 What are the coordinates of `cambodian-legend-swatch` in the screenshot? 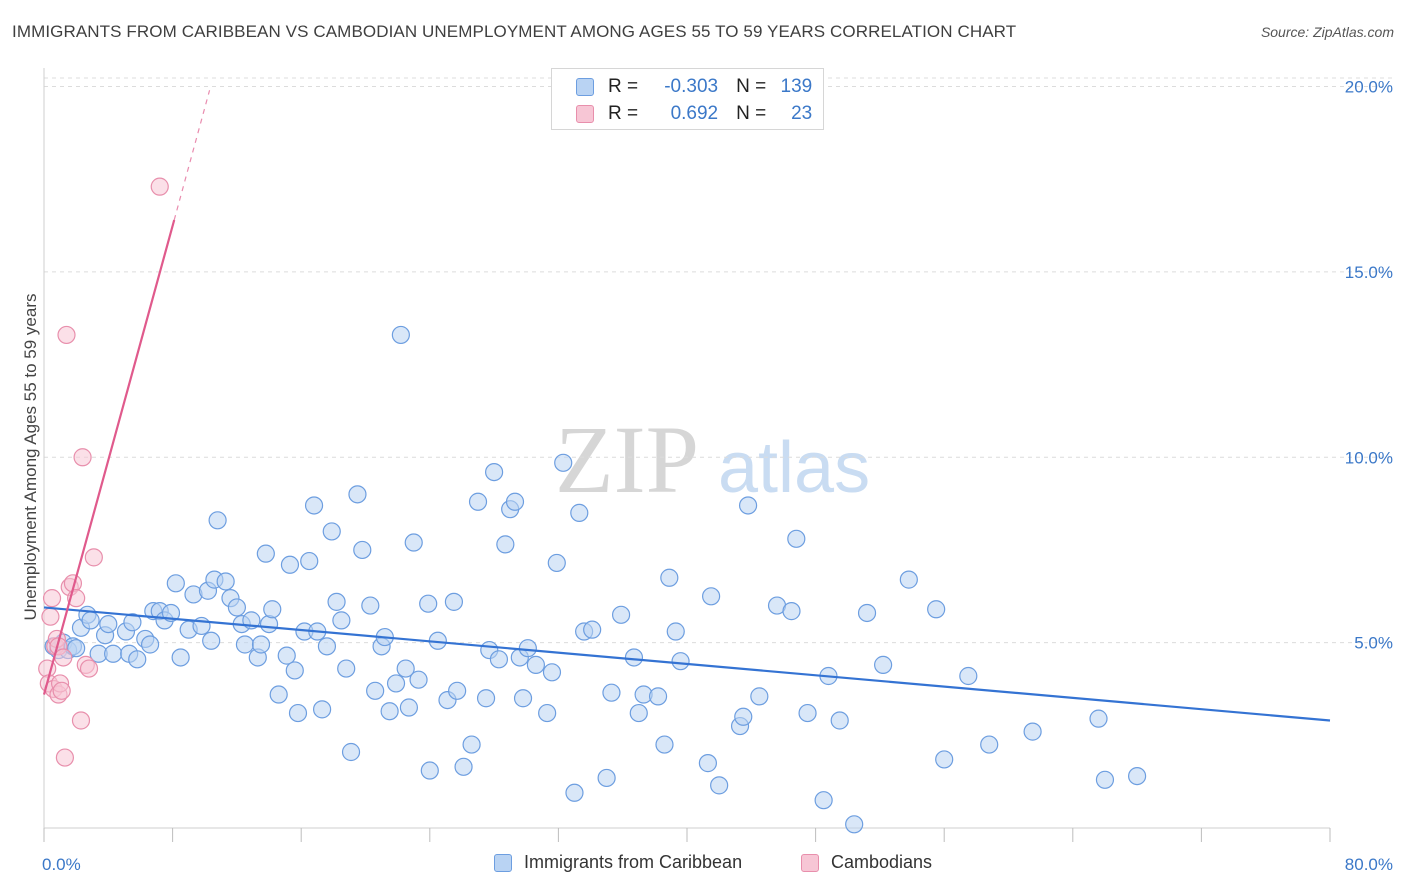 It's located at (810, 862).